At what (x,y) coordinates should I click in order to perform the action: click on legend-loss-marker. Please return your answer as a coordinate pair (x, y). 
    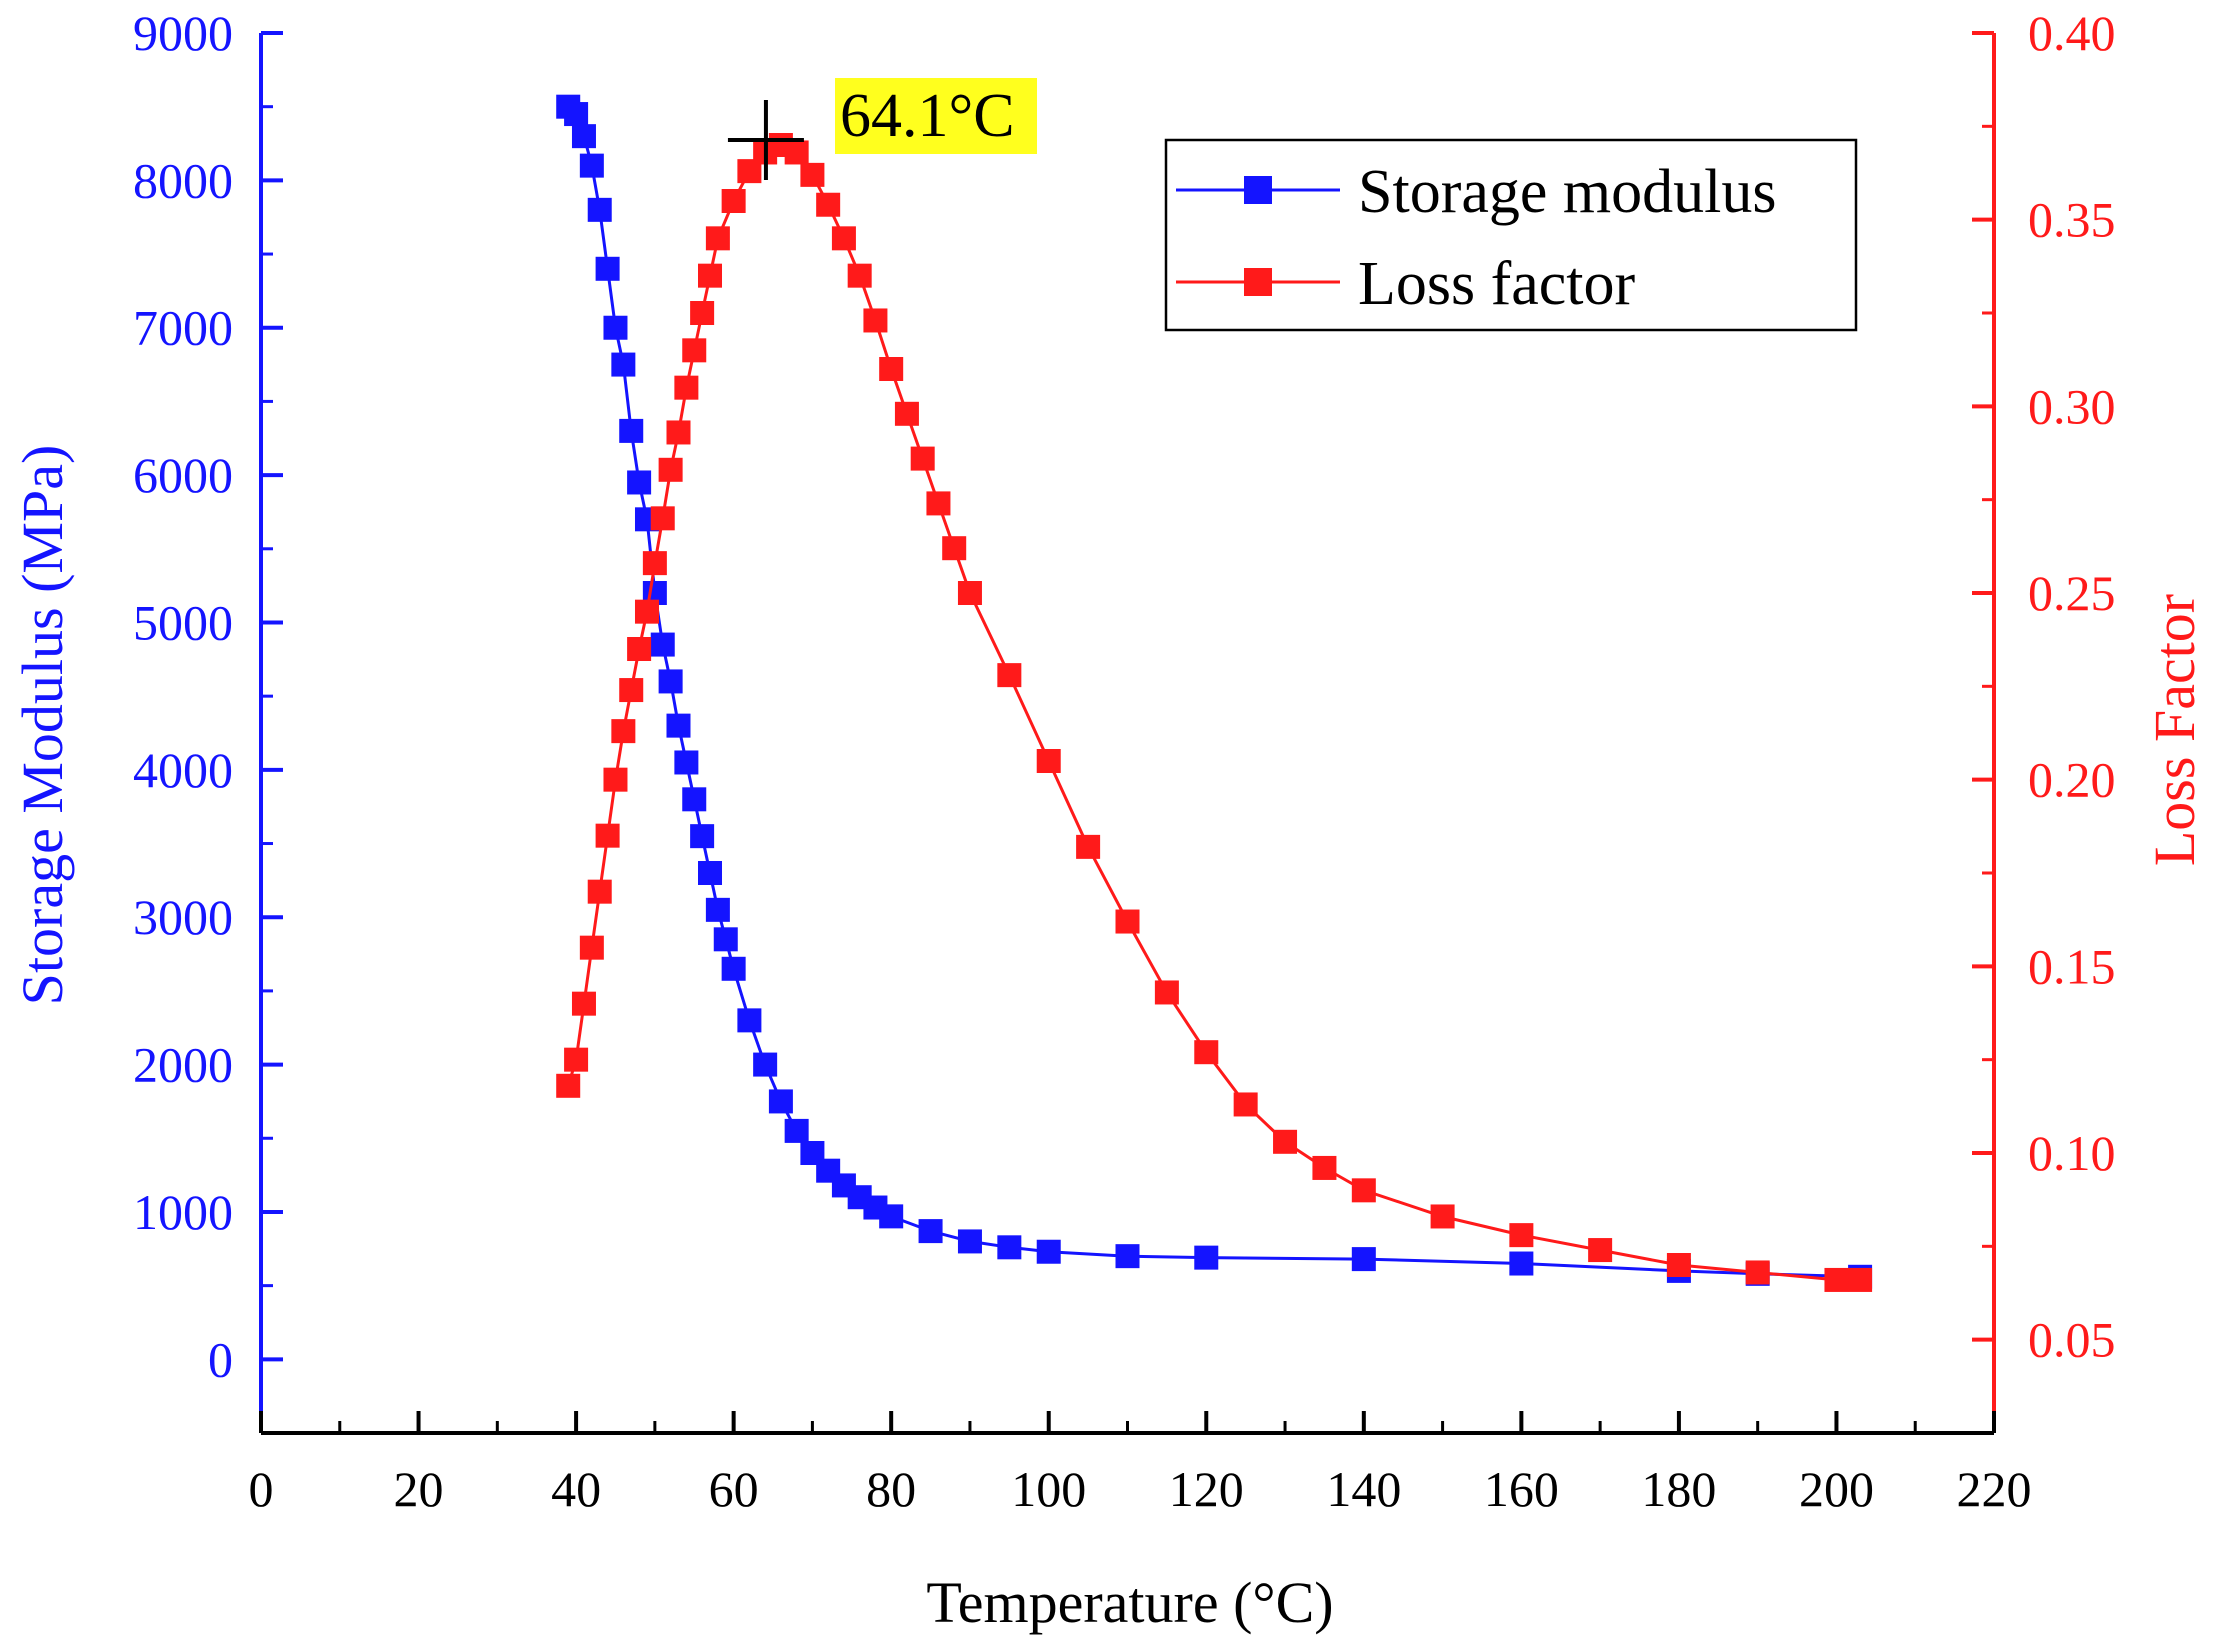
    Looking at the image, I should click on (1258, 282).